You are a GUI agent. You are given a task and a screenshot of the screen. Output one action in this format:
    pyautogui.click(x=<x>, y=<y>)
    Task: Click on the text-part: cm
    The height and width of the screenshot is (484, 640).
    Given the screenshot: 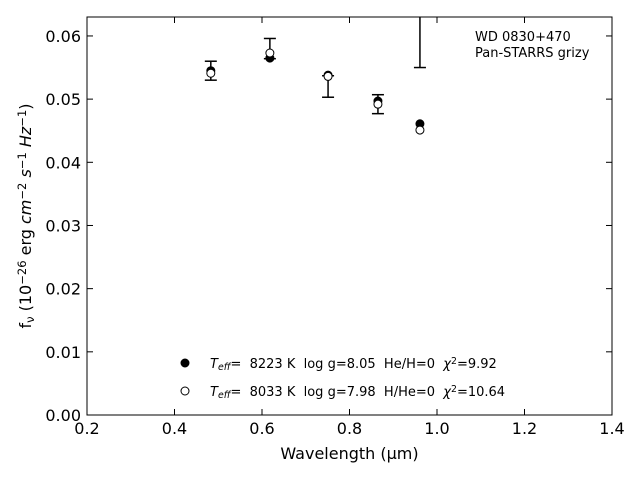 What is the action you would take?
    pyautogui.click(x=25, y=212)
    